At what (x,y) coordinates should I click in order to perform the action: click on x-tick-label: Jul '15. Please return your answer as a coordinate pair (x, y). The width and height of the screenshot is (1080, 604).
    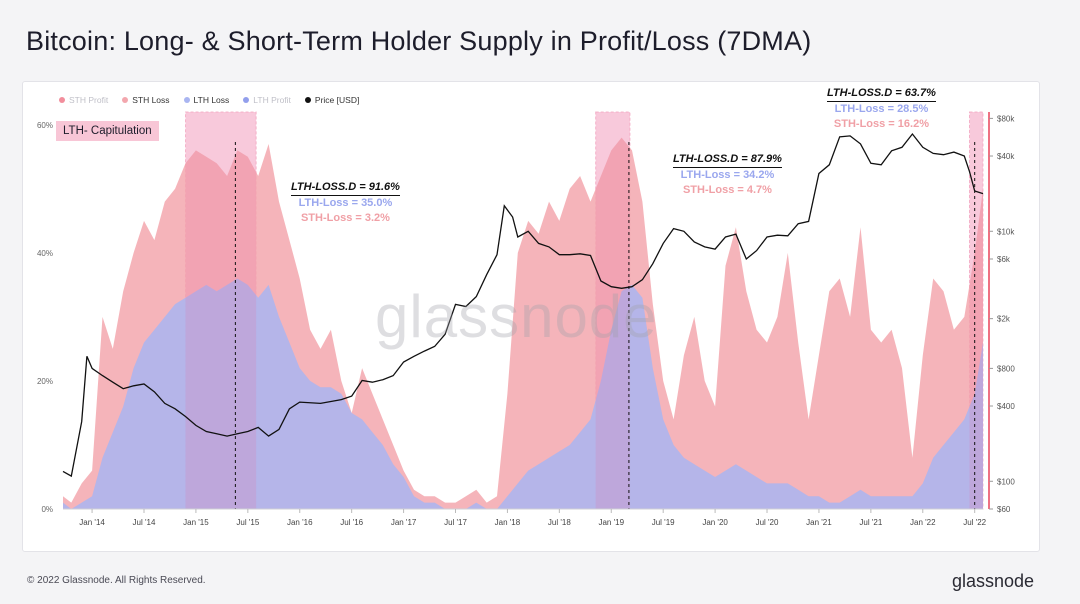
    Looking at the image, I should click on (247, 522).